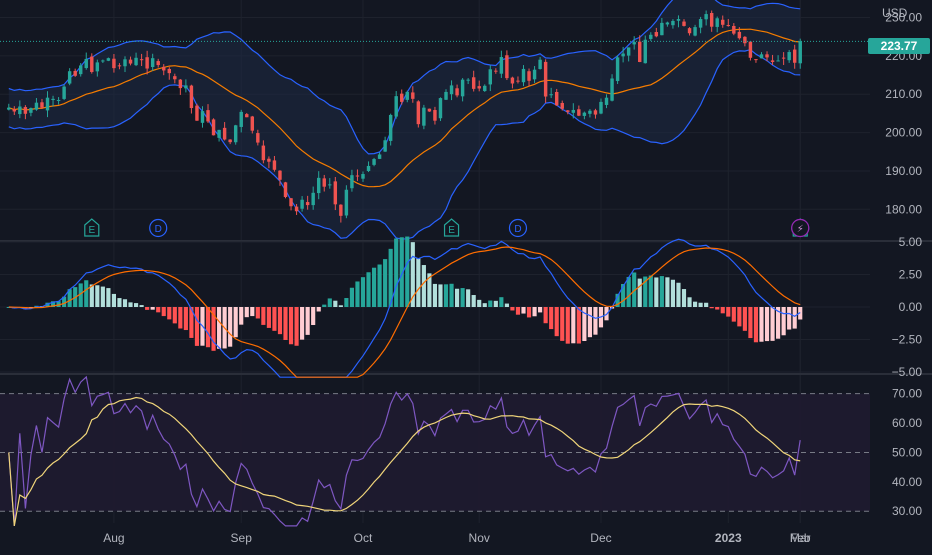 Image resolution: width=932 pixels, height=555 pixels. I want to click on event-marker: ⚡, so click(800, 228).